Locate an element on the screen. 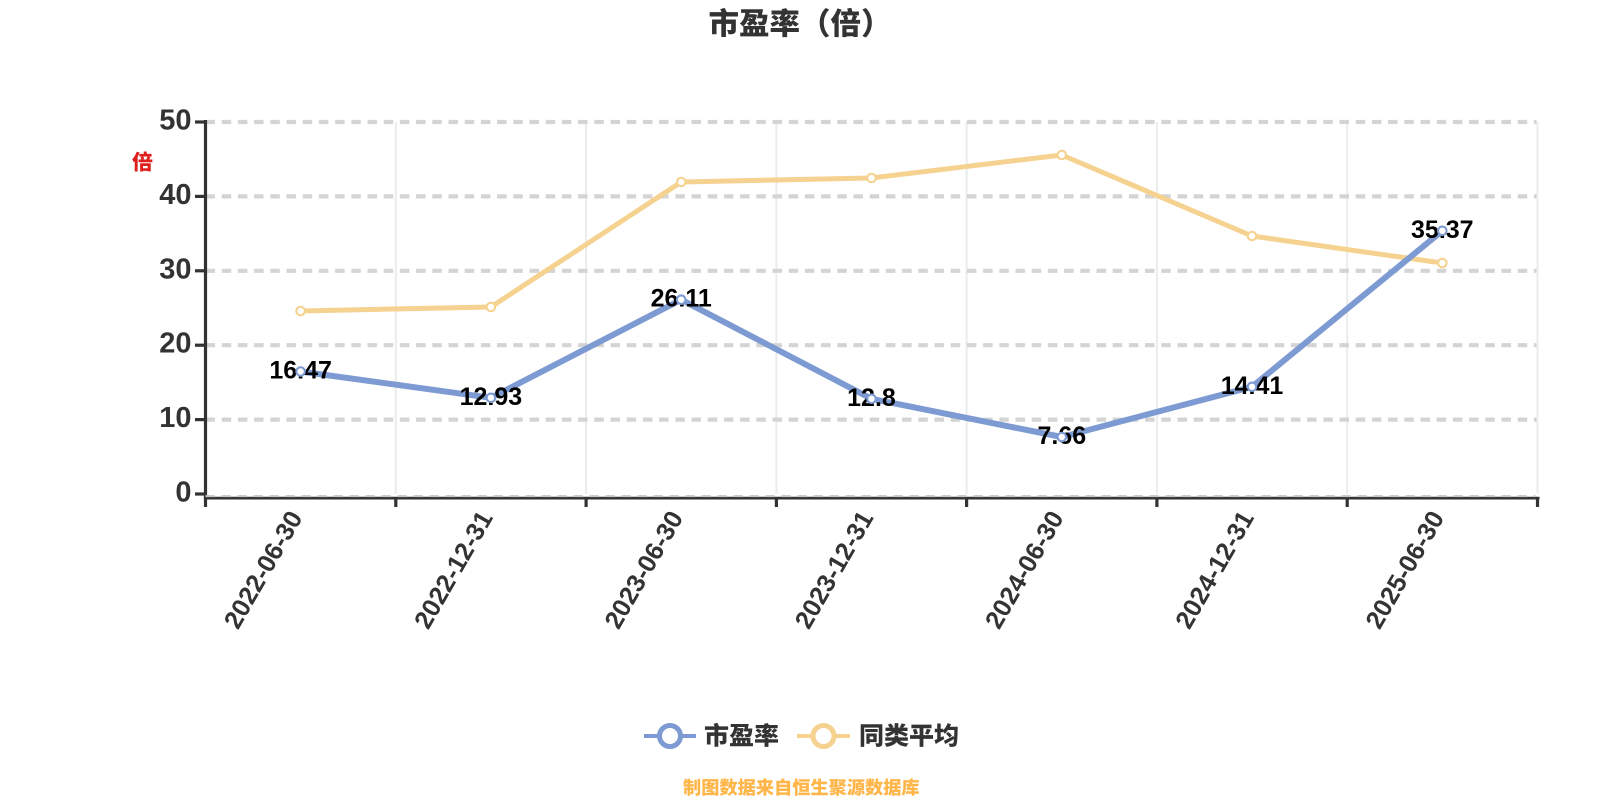 This screenshot has width=1600, height=800. svg-text: 50 is located at coordinates (175, 121).